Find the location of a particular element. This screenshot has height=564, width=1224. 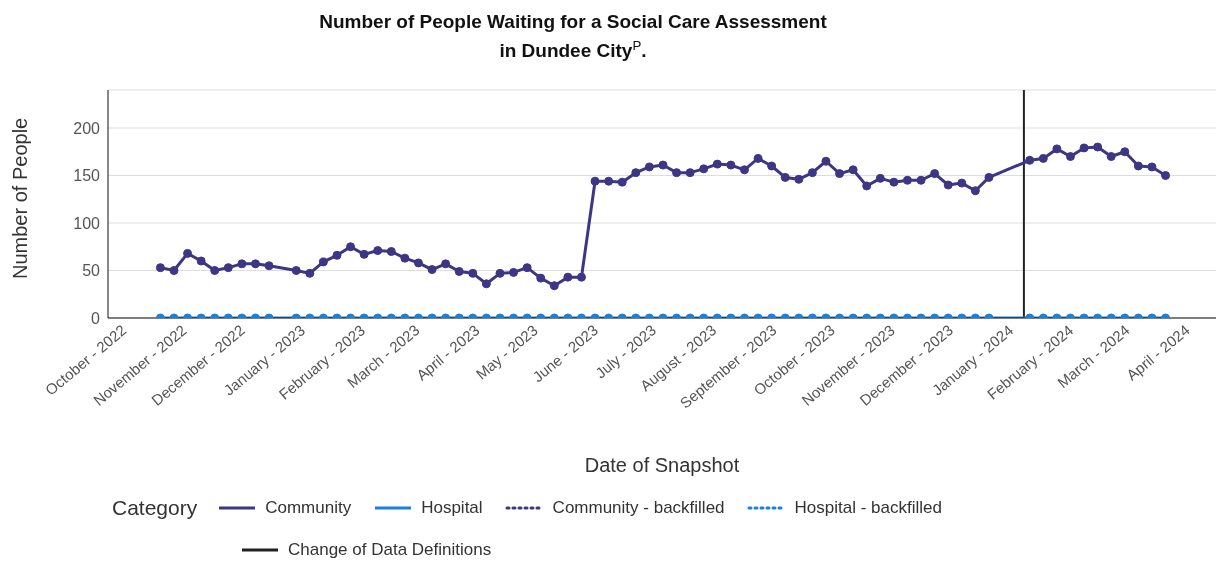

legend-label: Hospital - backfilled is located at coordinates (868, 508).